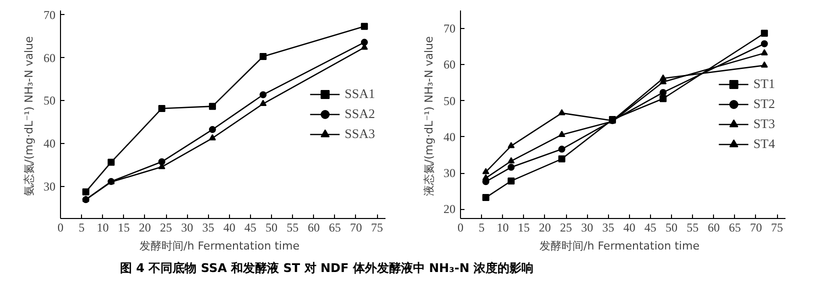 The height and width of the screenshot is (294, 836). Describe the element at coordinates (429, 116) in the screenshot. I see `y-axis-title: 液态氮/(mg·dL⁻¹) NH₃-N value` at that location.